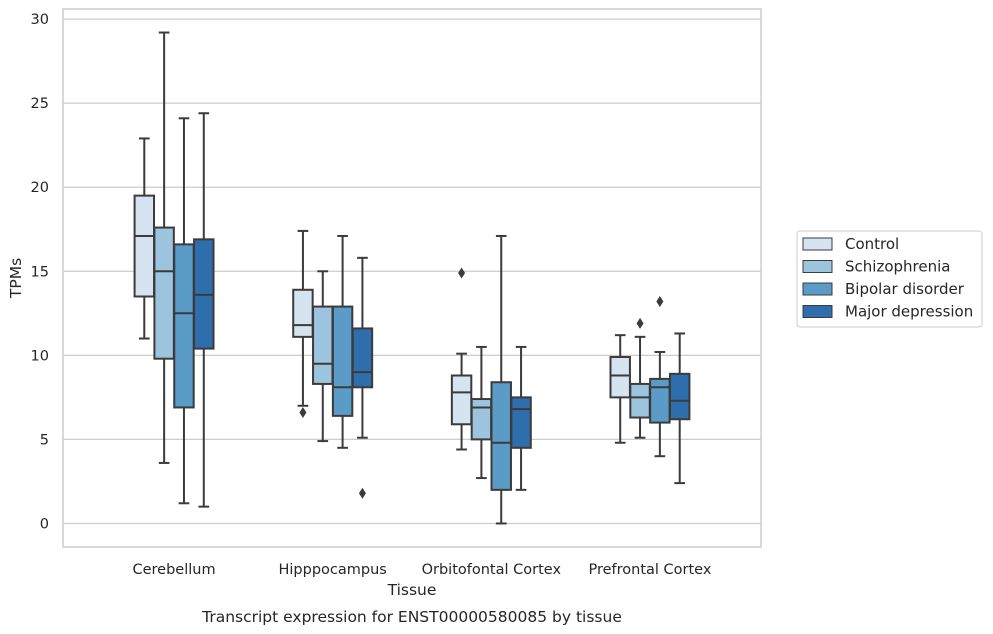  What do you see at coordinates (897, 267) in the screenshot?
I see `legend-label: Schizophrenia` at bounding box center [897, 267].